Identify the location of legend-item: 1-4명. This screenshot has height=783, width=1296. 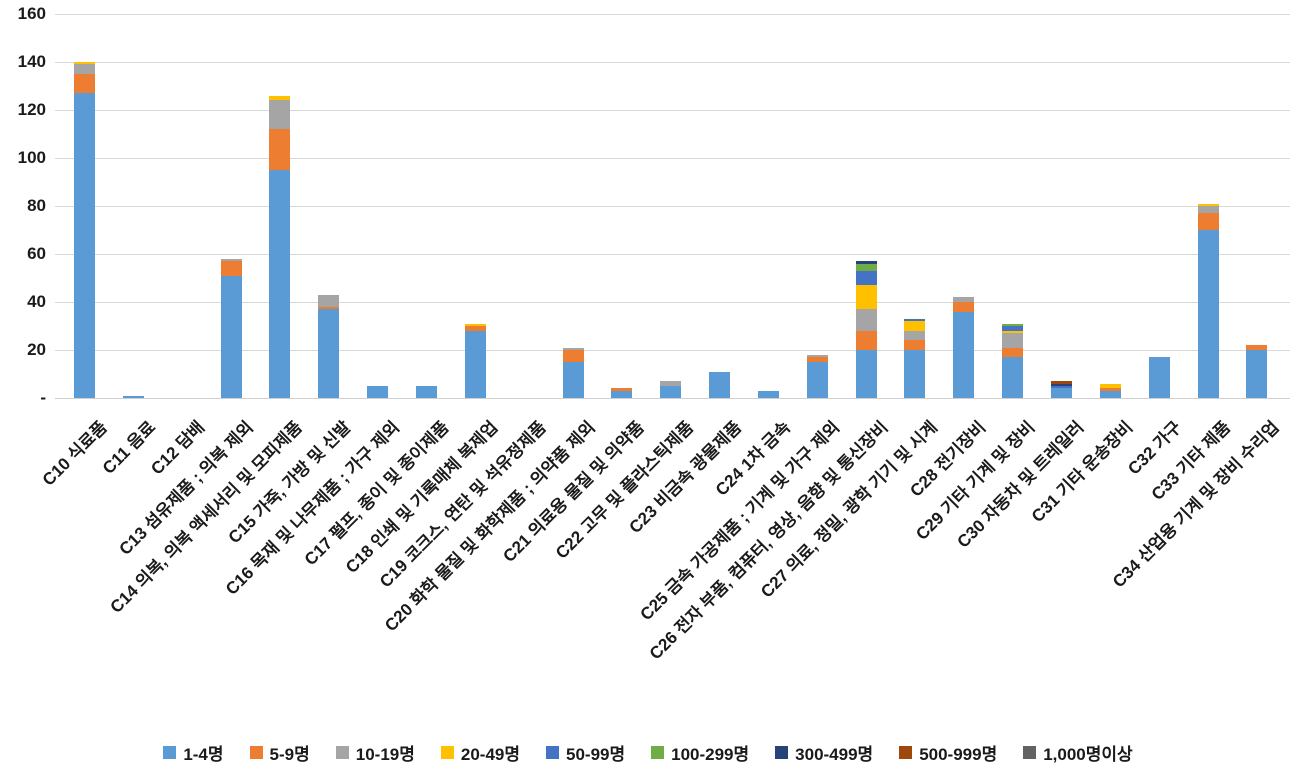
(193, 752).